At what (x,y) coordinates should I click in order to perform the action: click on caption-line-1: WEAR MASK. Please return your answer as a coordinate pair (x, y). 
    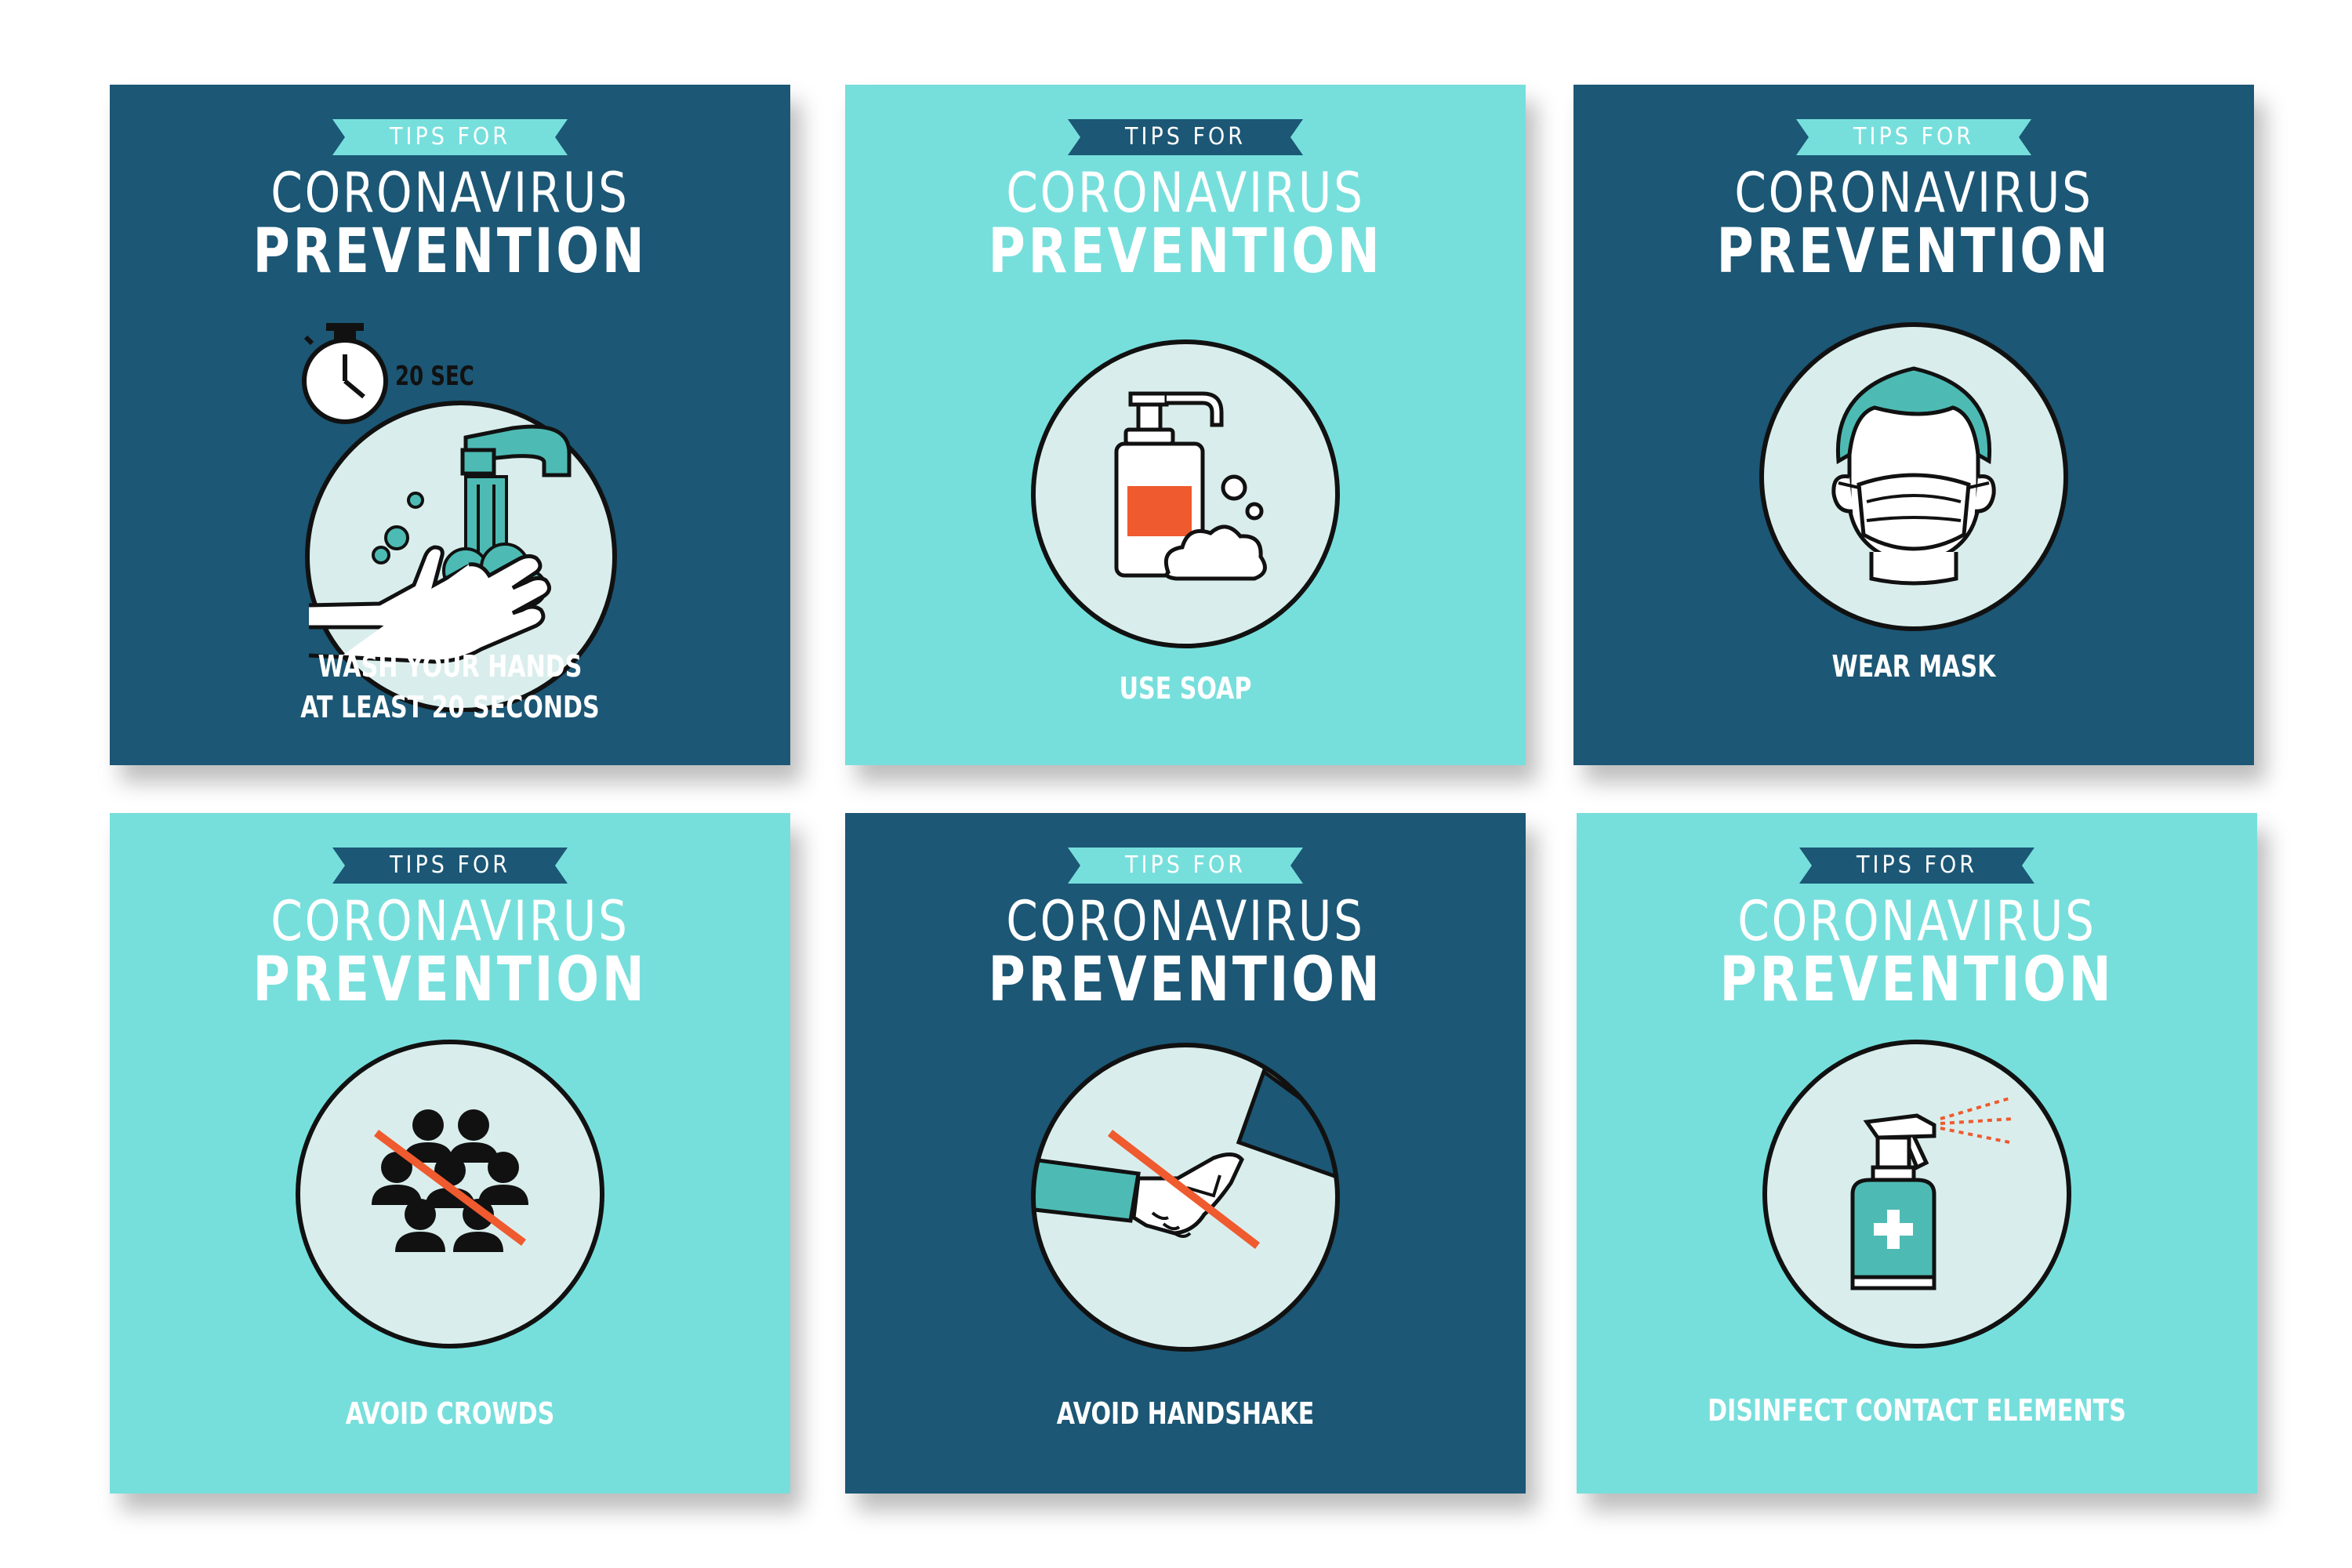
    Looking at the image, I should click on (1913, 666).